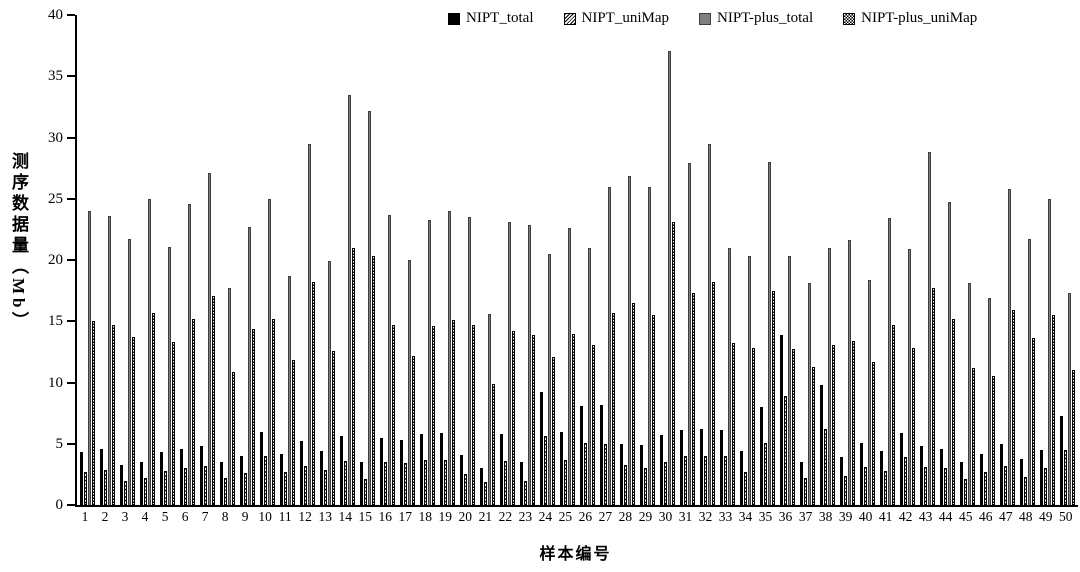  What do you see at coordinates (1025, 516) in the screenshot?
I see `x-tick-label: 48` at bounding box center [1025, 516].